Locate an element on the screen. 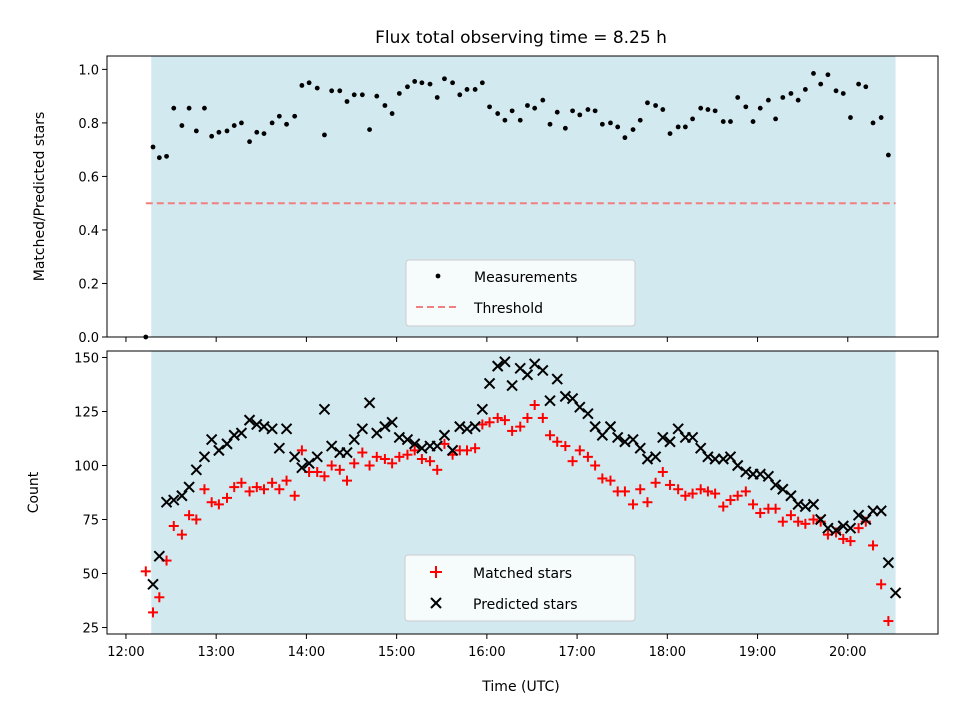 This screenshot has width=960, height=720. y-tick-label: 150 is located at coordinates (86, 358).